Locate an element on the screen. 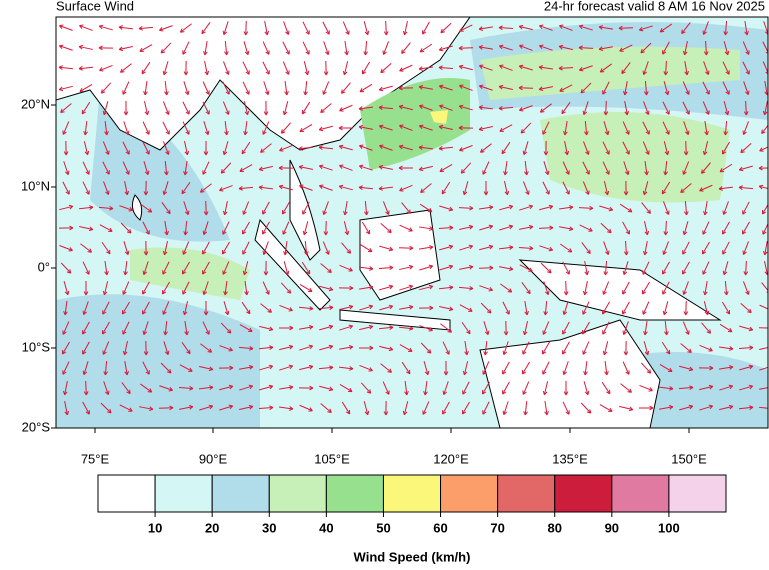 The height and width of the screenshot is (570, 769). lat-label: 10°S is located at coordinates (36, 346).